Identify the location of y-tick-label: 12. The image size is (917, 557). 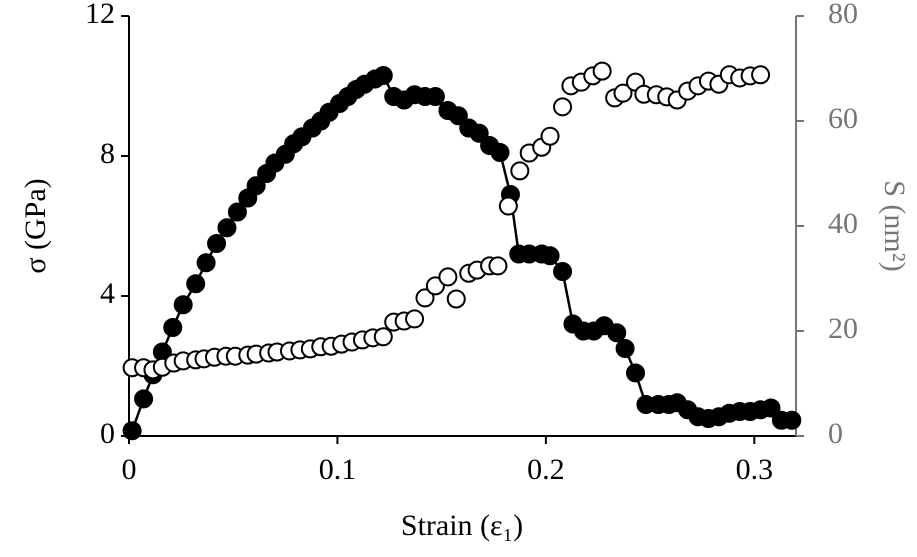
(100, 15).